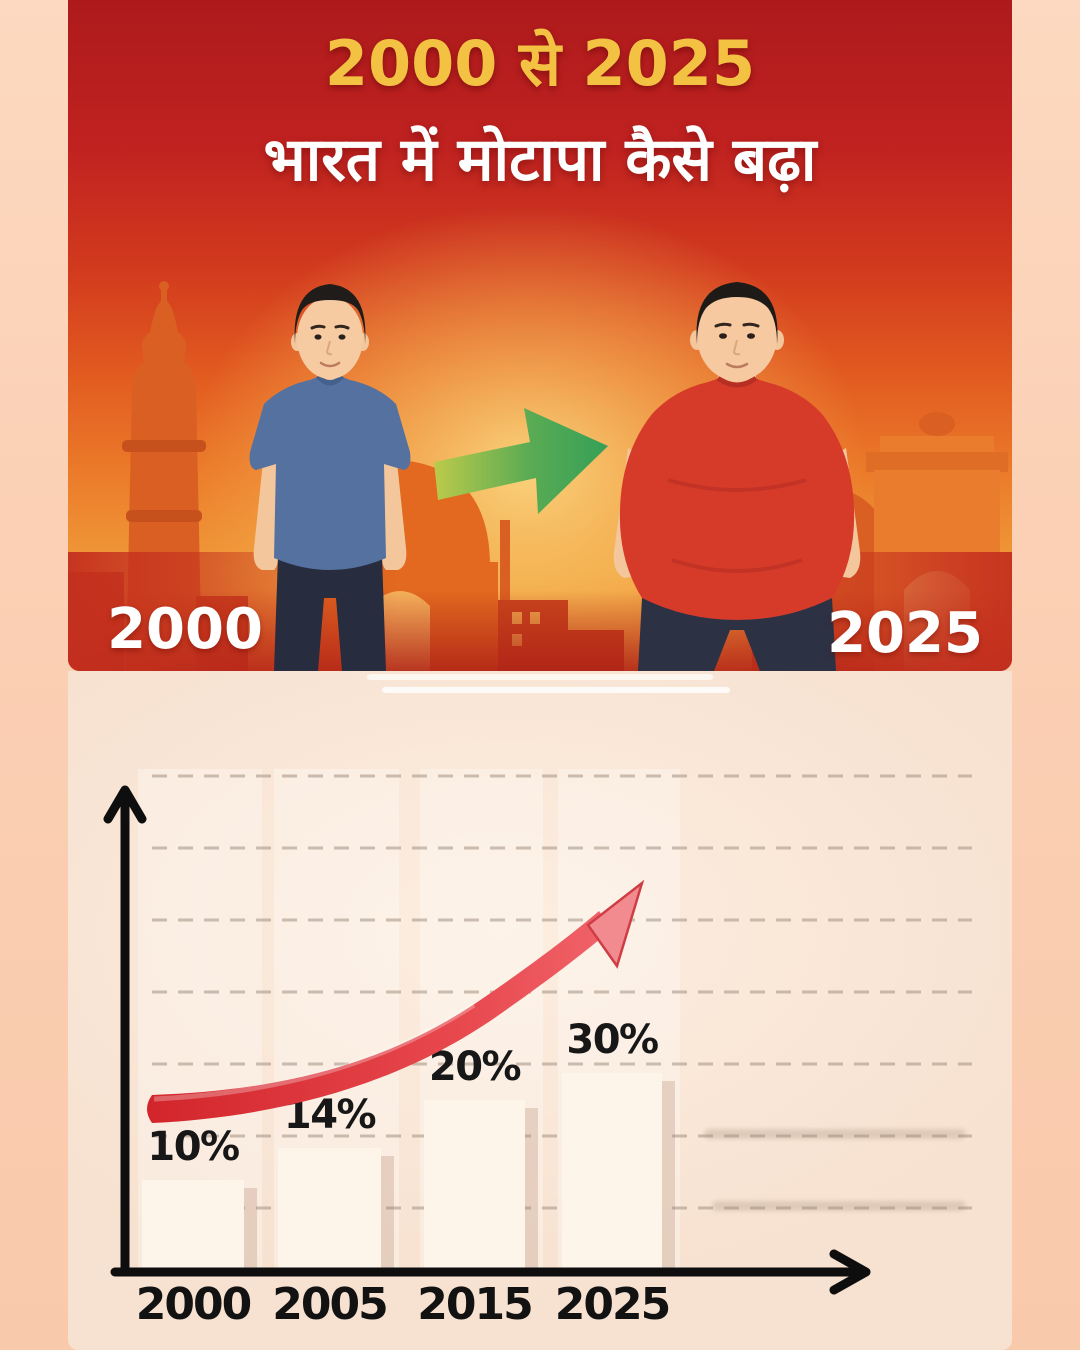 The image size is (1080, 1350). What do you see at coordinates (475, 1067) in the screenshot?
I see `bar-value-label-2015: 20%` at bounding box center [475, 1067].